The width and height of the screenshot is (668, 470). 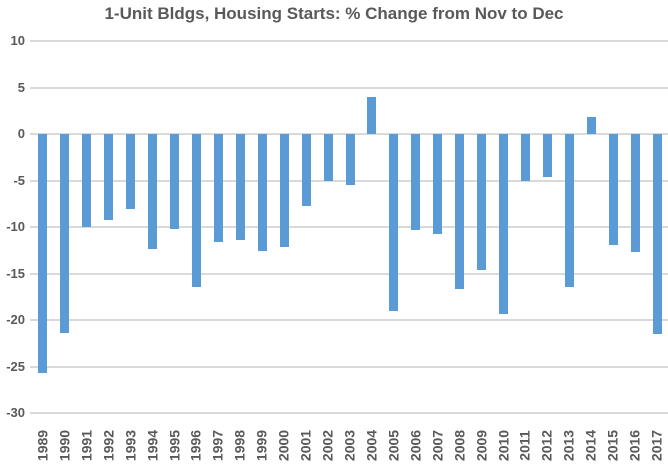 What do you see at coordinates (591, 125) in the screenshot?
I see `bar-2014` at bounding box center [591, 125].